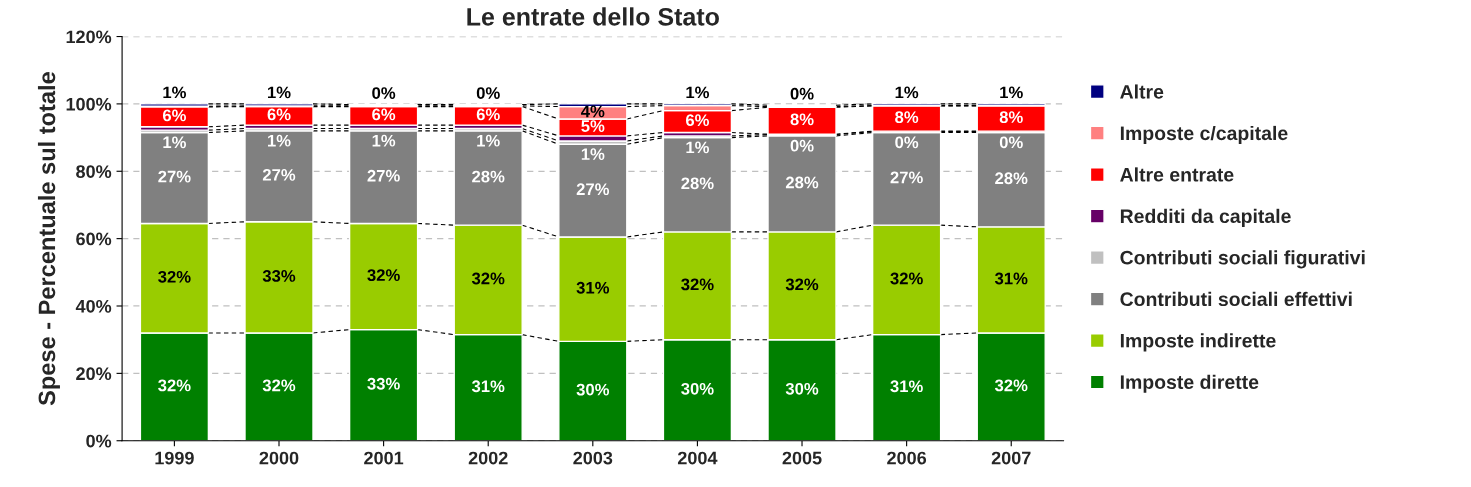 This screenshot has height=487, width=1471. I want to click on legend-label: Contributi sociali figurativi, so click(1242, 259).